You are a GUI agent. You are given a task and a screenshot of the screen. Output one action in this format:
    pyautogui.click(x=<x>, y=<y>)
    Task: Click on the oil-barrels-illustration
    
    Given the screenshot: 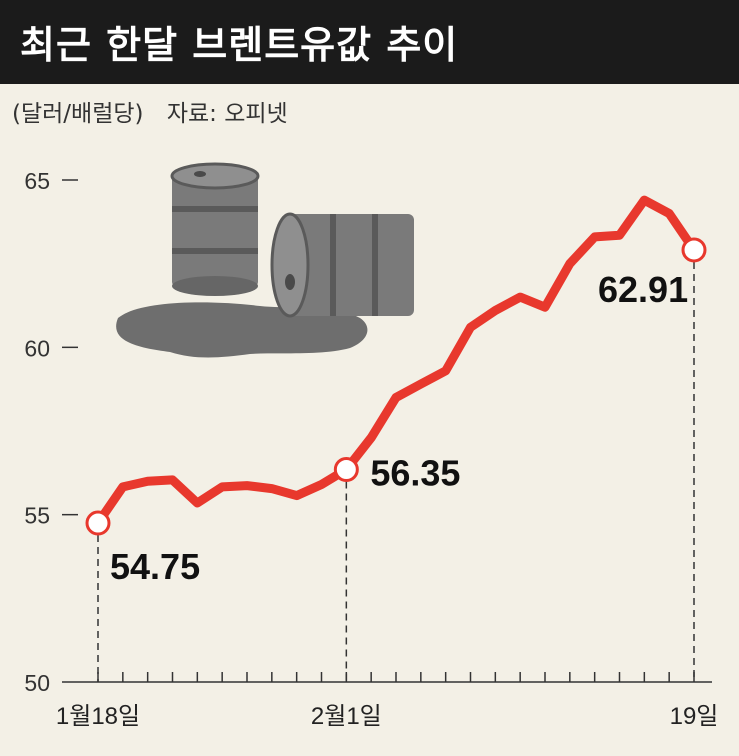 What is the action you would take?
    pyautogui.click(x=265, y=260)
    